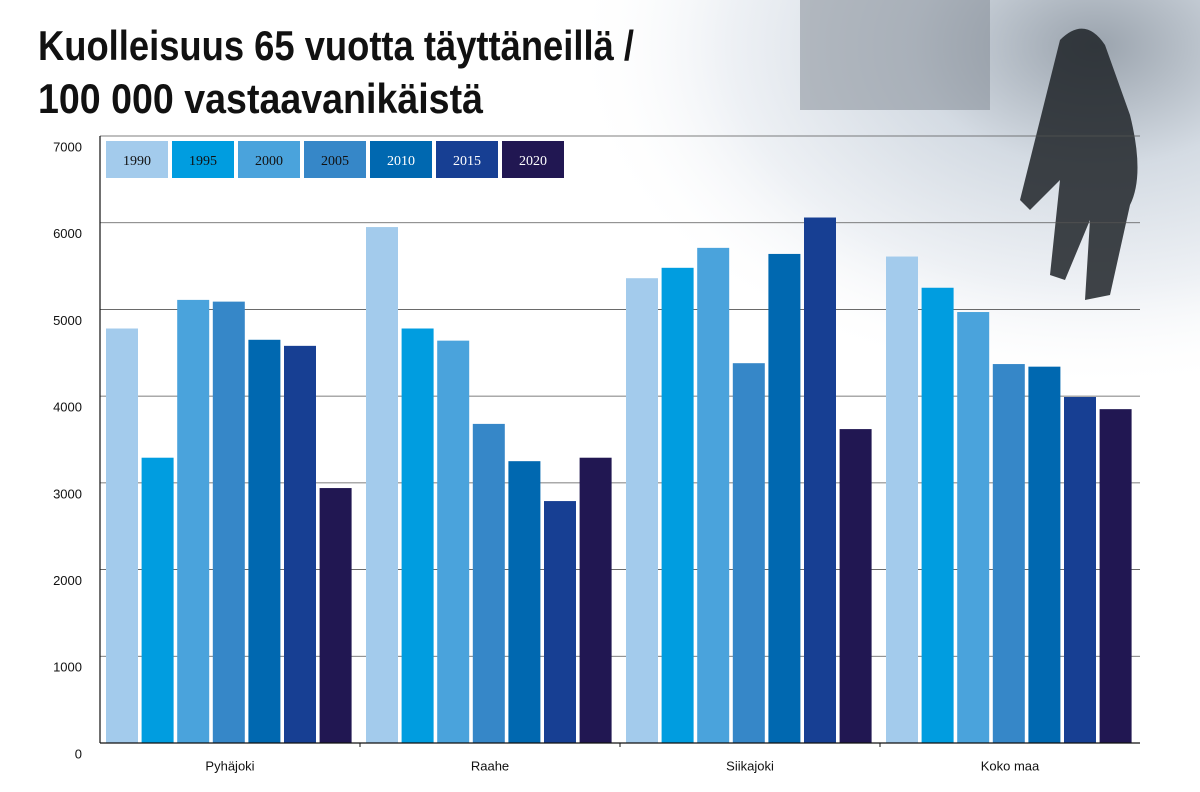 The image size is (1200, 792). I want to click on y-tick-label: 5000, so click(67, 320).